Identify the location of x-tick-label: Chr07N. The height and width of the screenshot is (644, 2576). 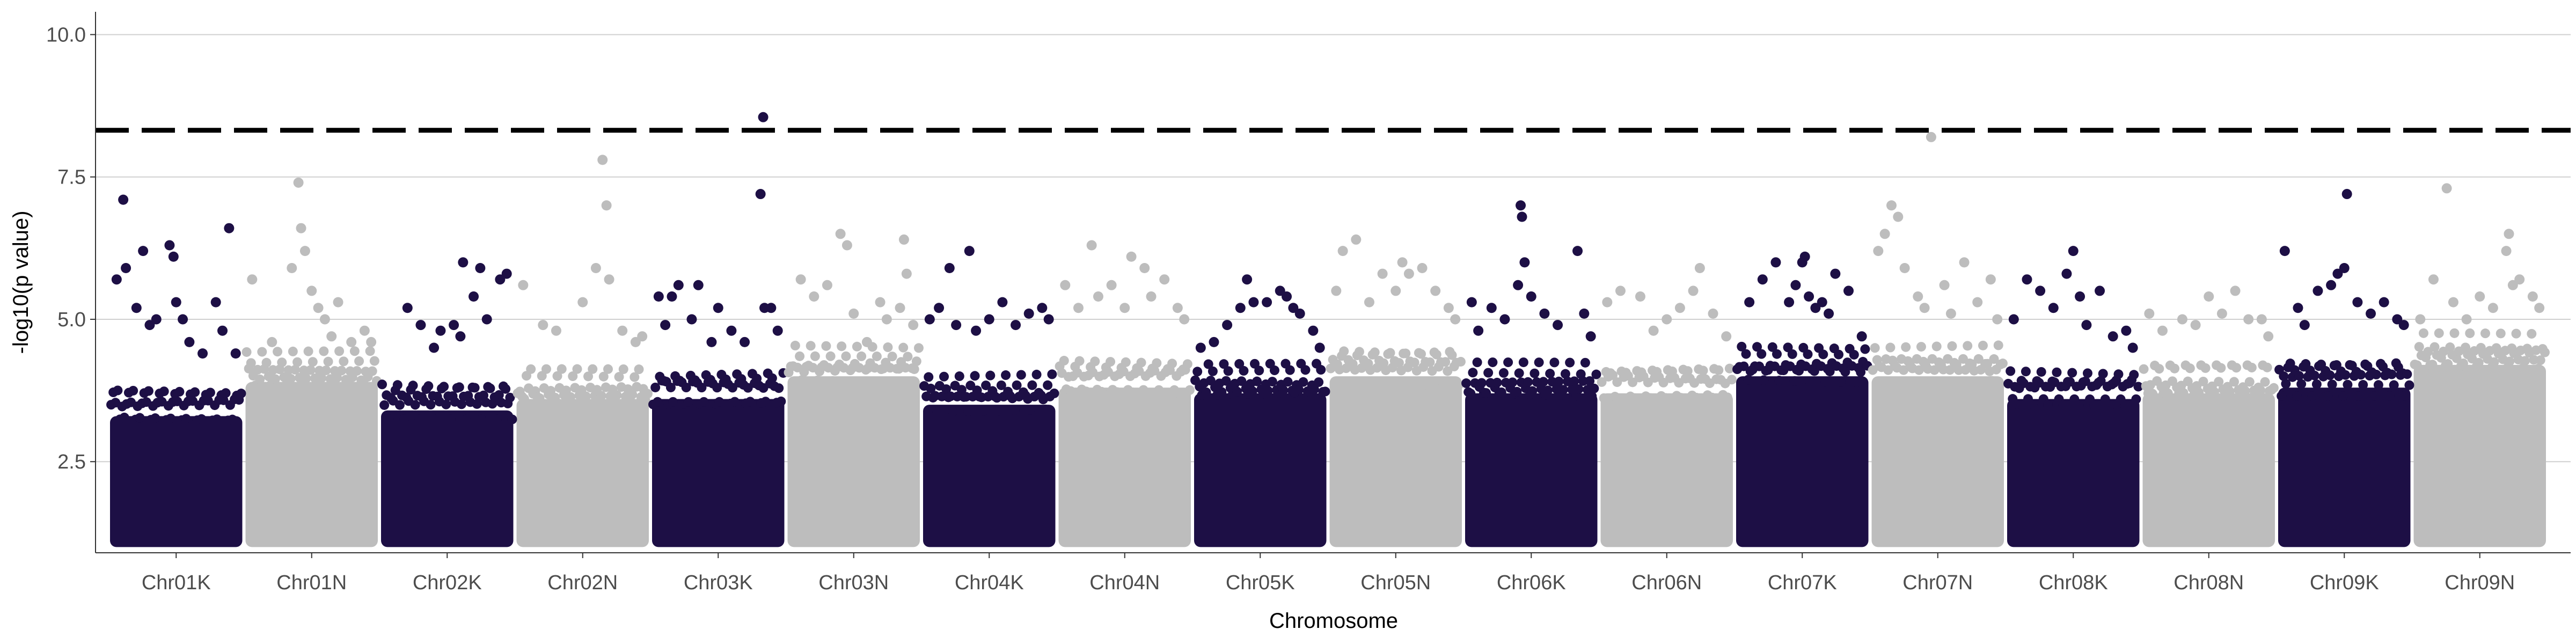
(1937, 583).